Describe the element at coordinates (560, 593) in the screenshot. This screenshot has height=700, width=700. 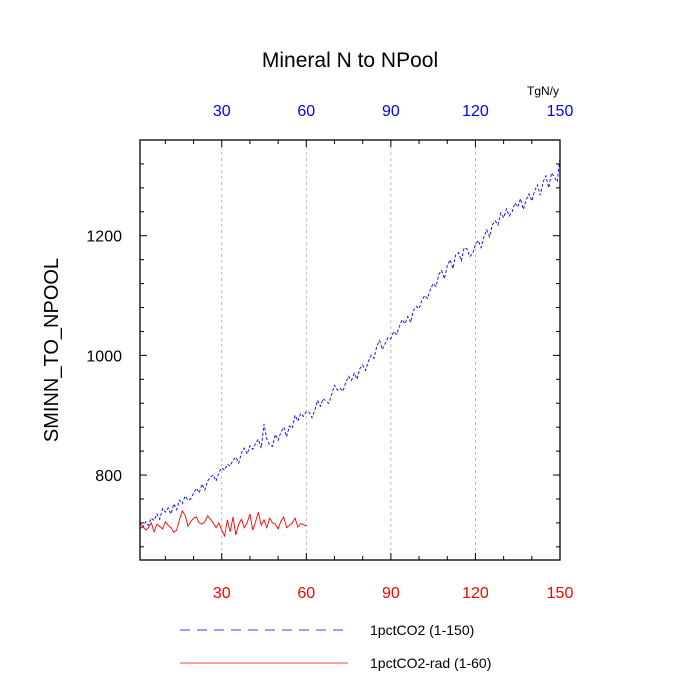
I see `x-tick-label-bottom-150: 150` at that location.